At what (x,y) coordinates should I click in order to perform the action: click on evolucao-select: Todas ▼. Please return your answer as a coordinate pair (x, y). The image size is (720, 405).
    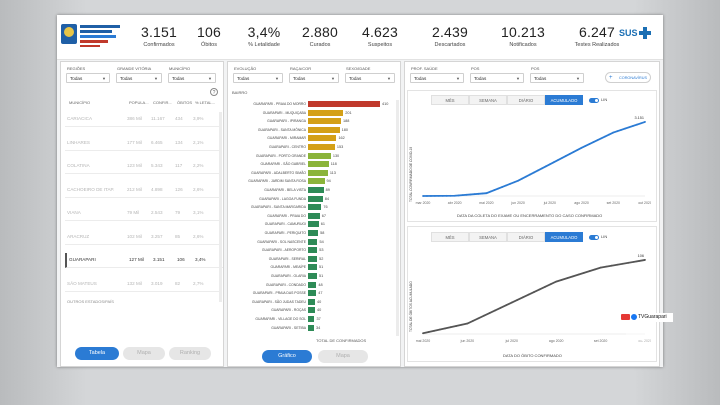
    Looking at the image, I should click on (258, 78).